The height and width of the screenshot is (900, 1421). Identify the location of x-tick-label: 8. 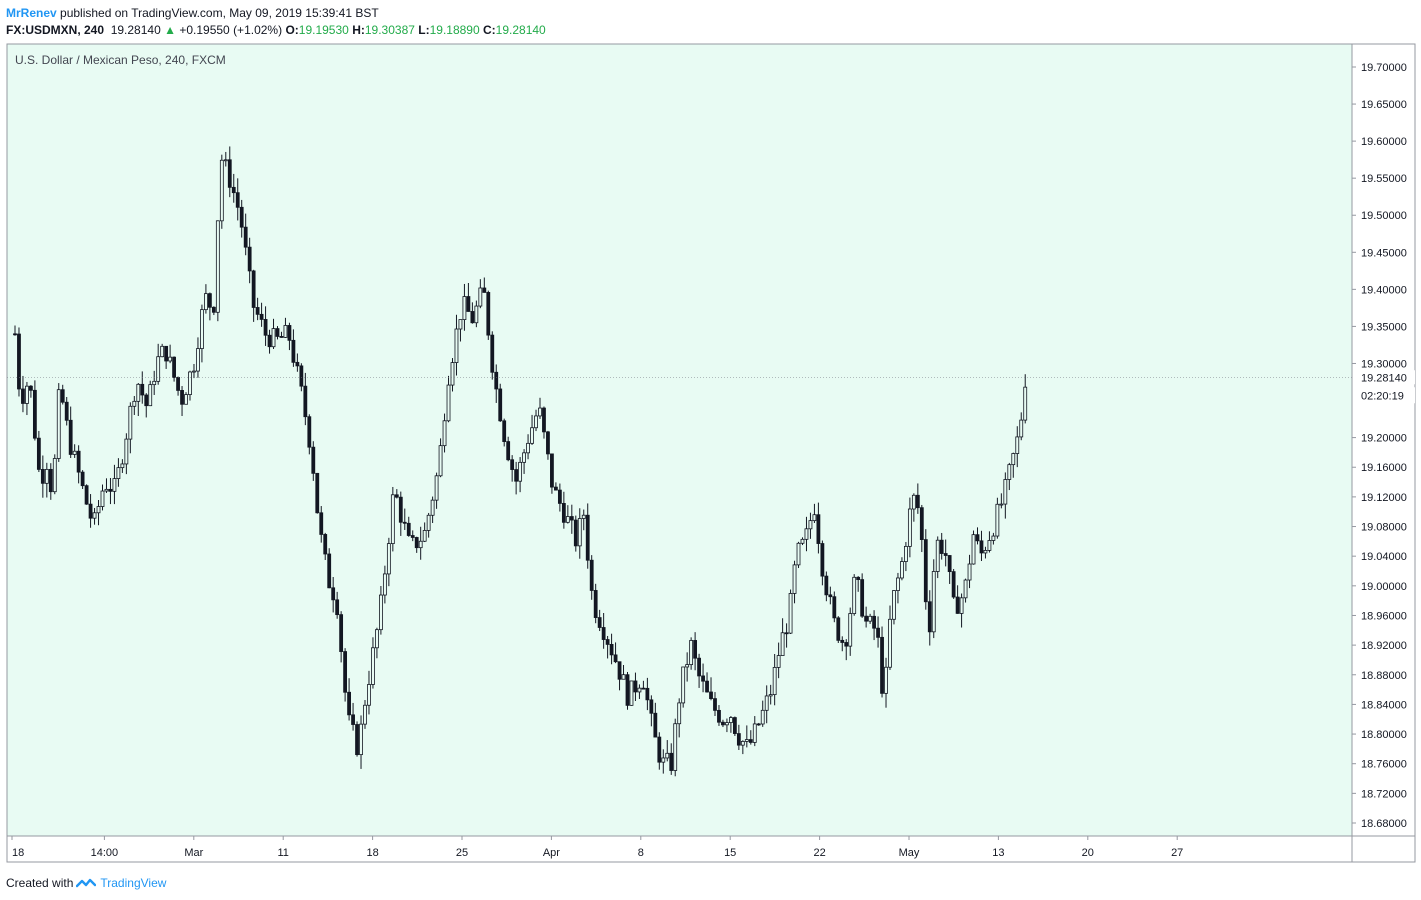
(641, 853).